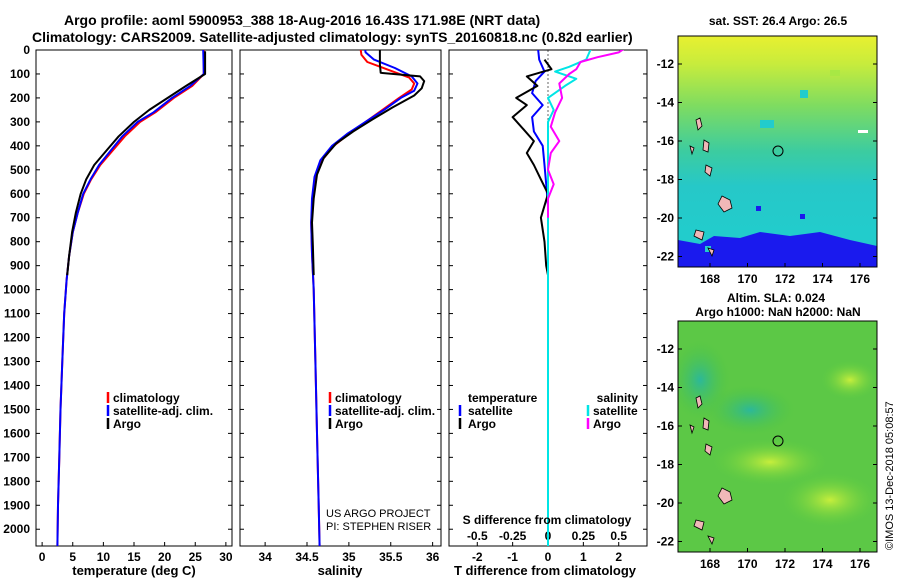 This screenshot has width=900, height=580. I want to click on s-diff-tick-label: -0.25, so click(513, 536).